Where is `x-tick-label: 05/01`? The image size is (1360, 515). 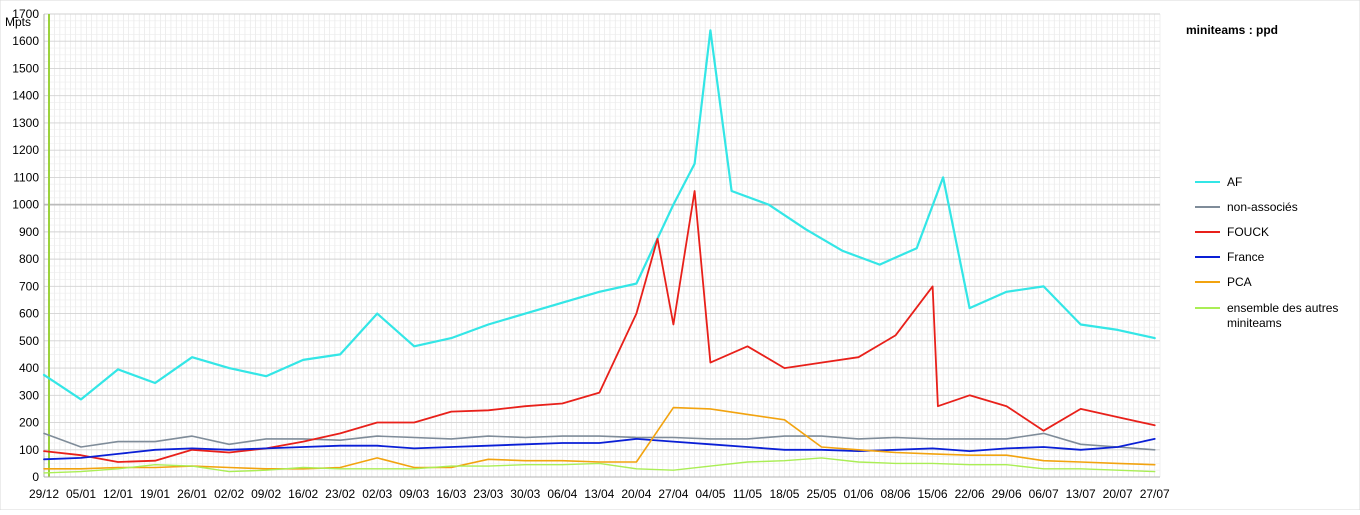 x-tick-label: 05/01 is located at coordinates (81, 494).